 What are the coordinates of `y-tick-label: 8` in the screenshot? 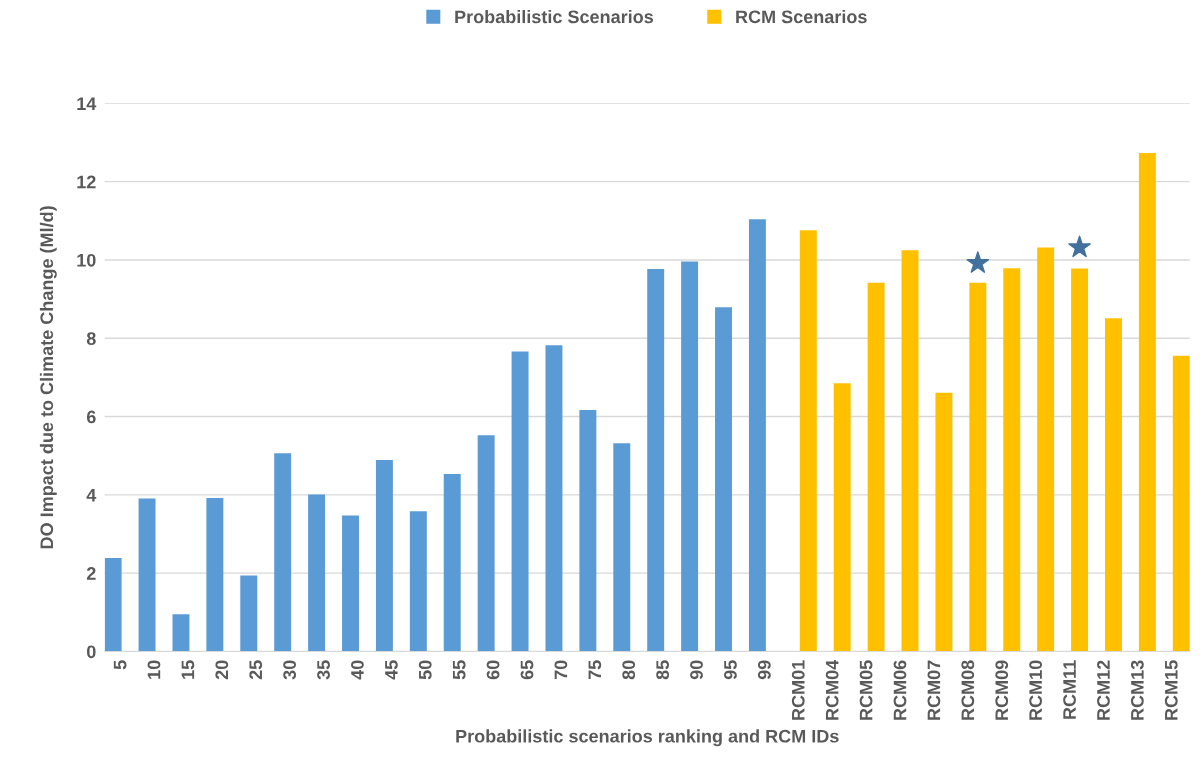 It's located at (91, 338).